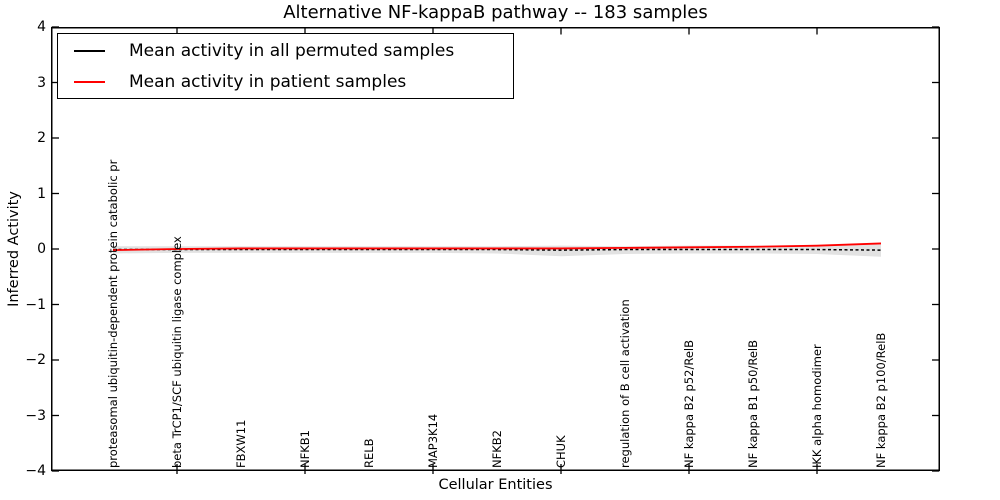  I want to click on legend-item: Mean activity in all permuted samples, so click(285, 51).